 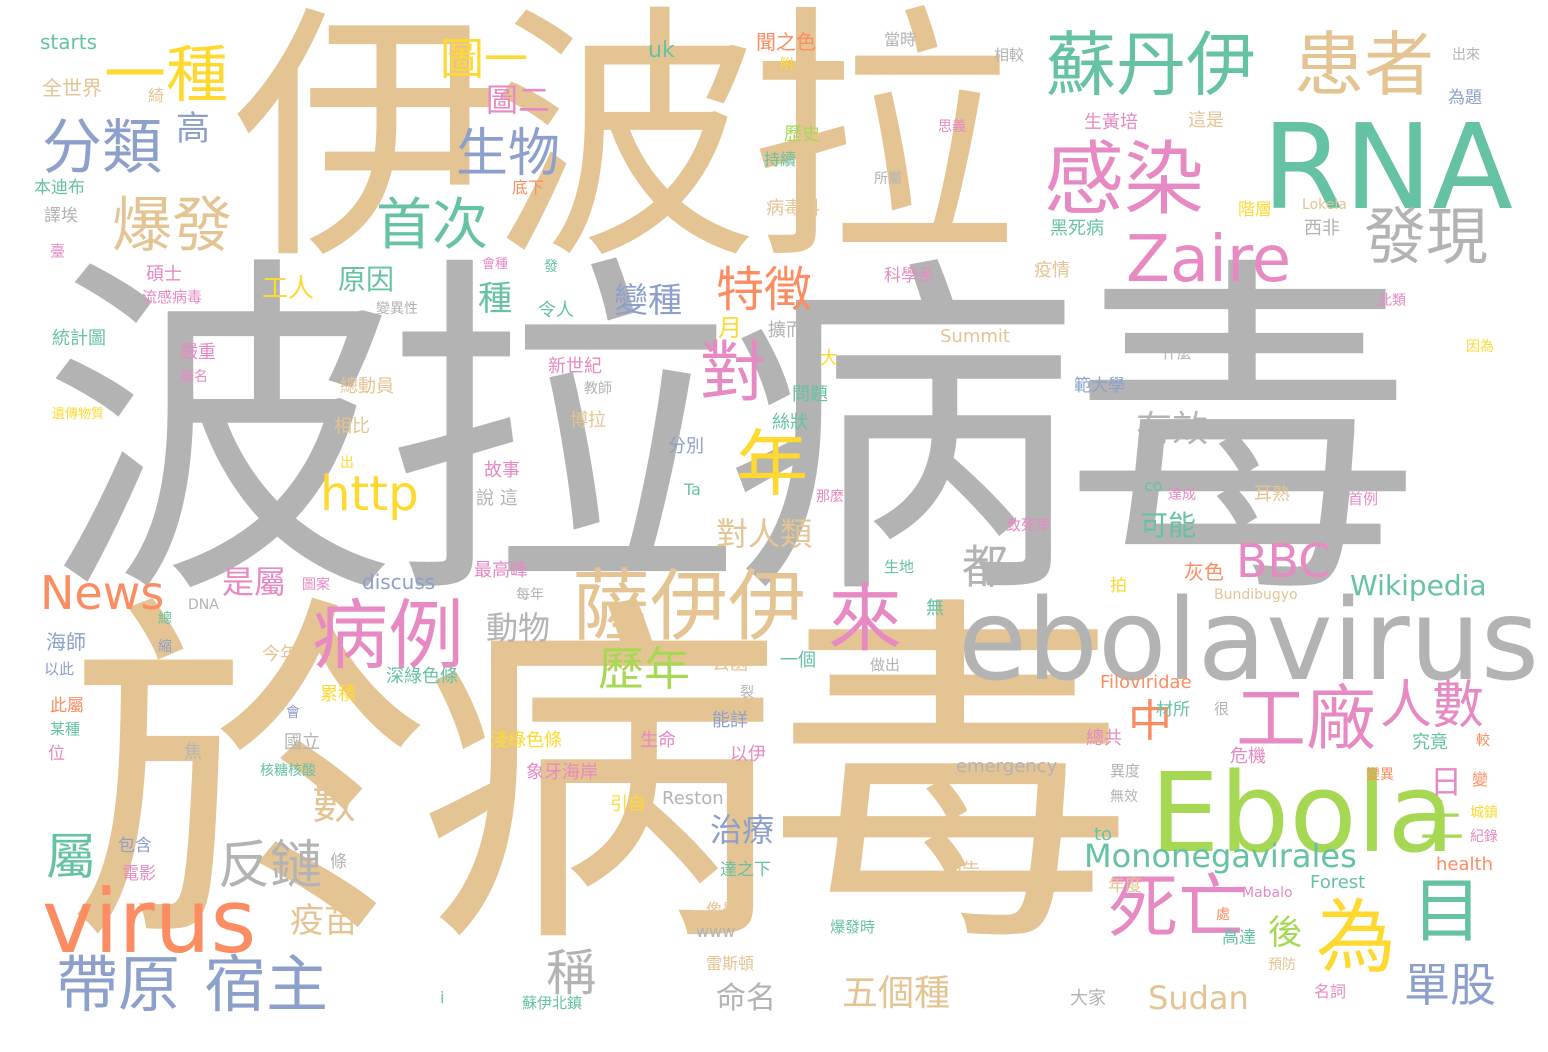 What do you see at coordinates (1099, 386) in the screenshot?
I see `word-fandaxue: 範大學` at bounding box center [1099, 386].